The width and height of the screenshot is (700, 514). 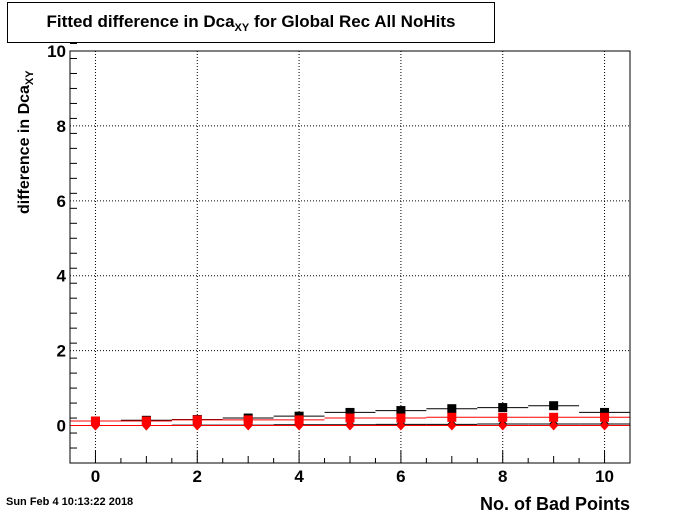 What do you see at coordinates (299, 476) in the screenshot?
I see `x-tick-label: 4` at bounding box center [299, 476].